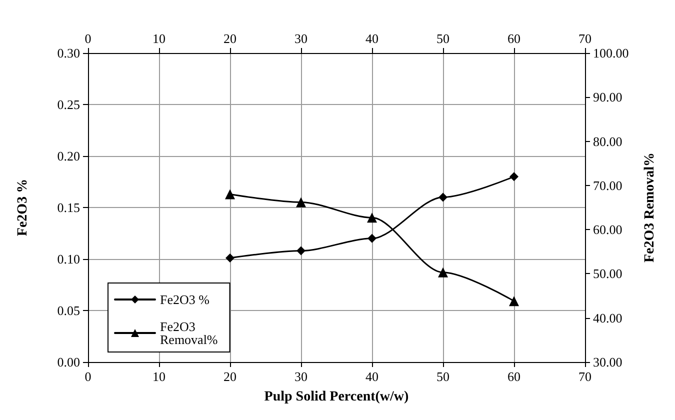  Describe the element at coordinates (607, 141) in the screenshot. I see `y2-tick-label: 80.00` at that location.